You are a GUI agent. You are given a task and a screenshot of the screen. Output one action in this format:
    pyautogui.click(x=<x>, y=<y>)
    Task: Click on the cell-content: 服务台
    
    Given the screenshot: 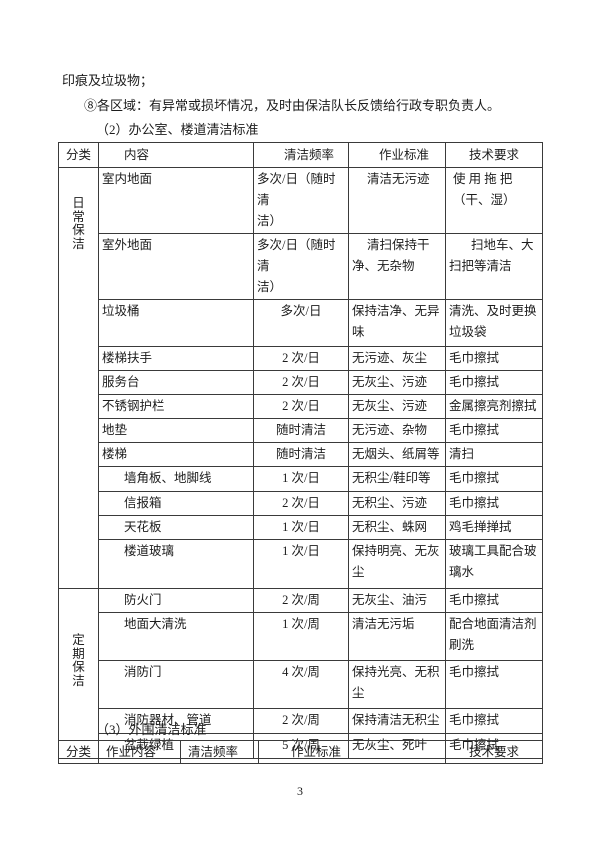 What is the action you would take?
    pyautogui.click(x=176, y=382)
    